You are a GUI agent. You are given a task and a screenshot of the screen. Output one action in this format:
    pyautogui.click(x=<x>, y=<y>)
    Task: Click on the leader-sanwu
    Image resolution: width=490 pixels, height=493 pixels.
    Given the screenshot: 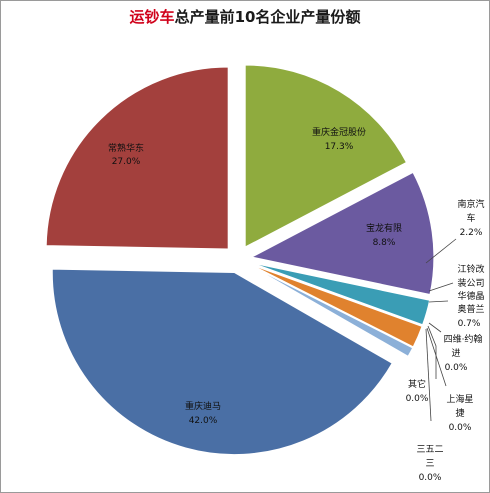 What is the action you would take?
    pyautogui.click(x=428, y=375)
    